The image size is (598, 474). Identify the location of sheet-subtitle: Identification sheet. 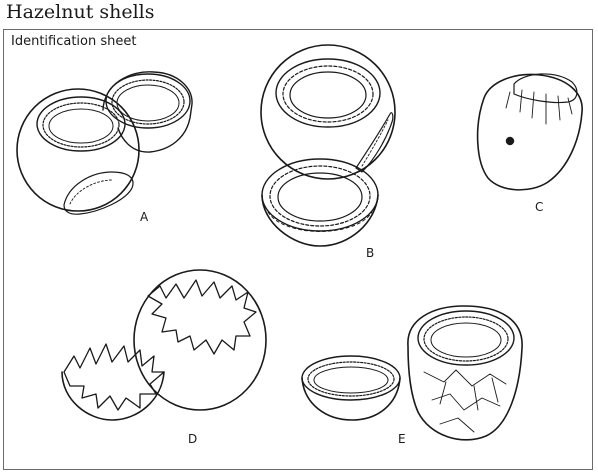
(74, 41).